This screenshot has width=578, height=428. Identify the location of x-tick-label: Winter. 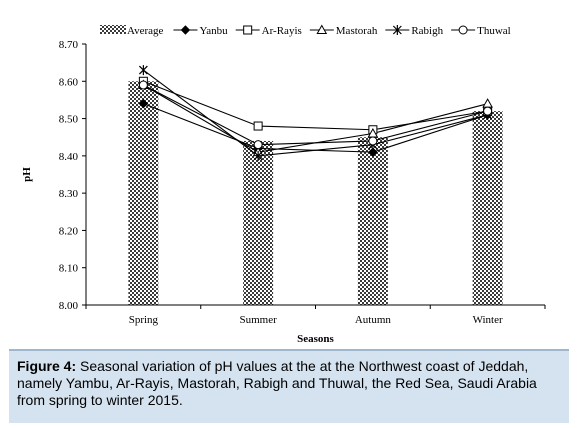
(488, 320).